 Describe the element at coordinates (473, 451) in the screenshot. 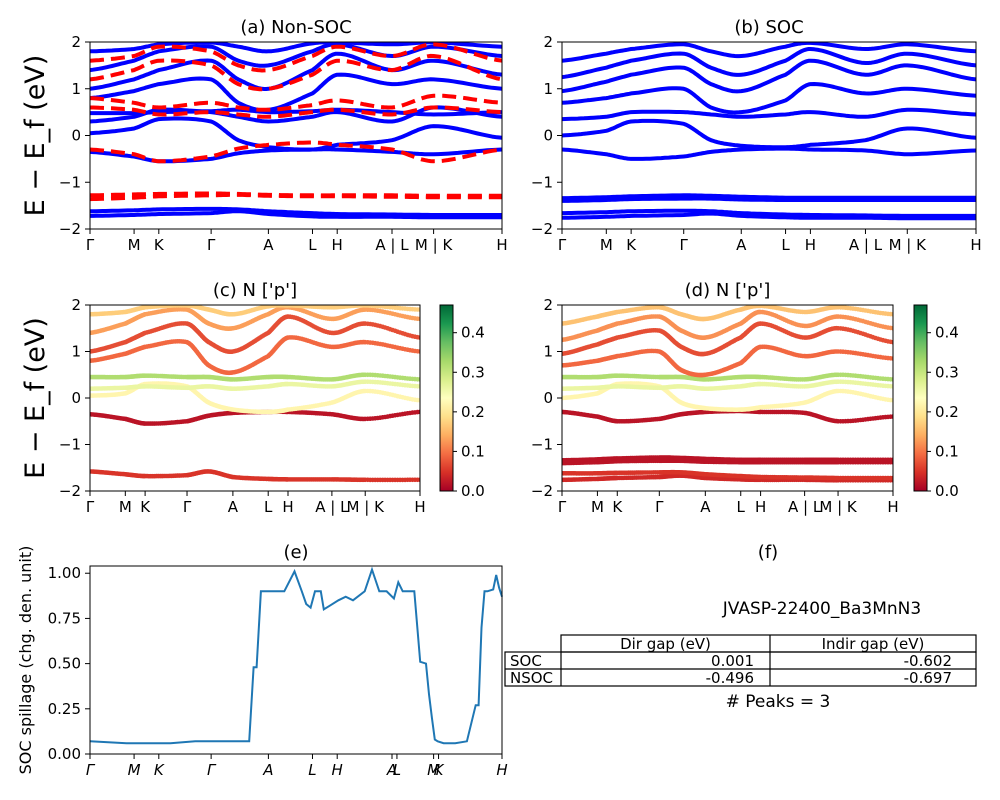

I see `colorbar-tick-label: 0.1` at that location.